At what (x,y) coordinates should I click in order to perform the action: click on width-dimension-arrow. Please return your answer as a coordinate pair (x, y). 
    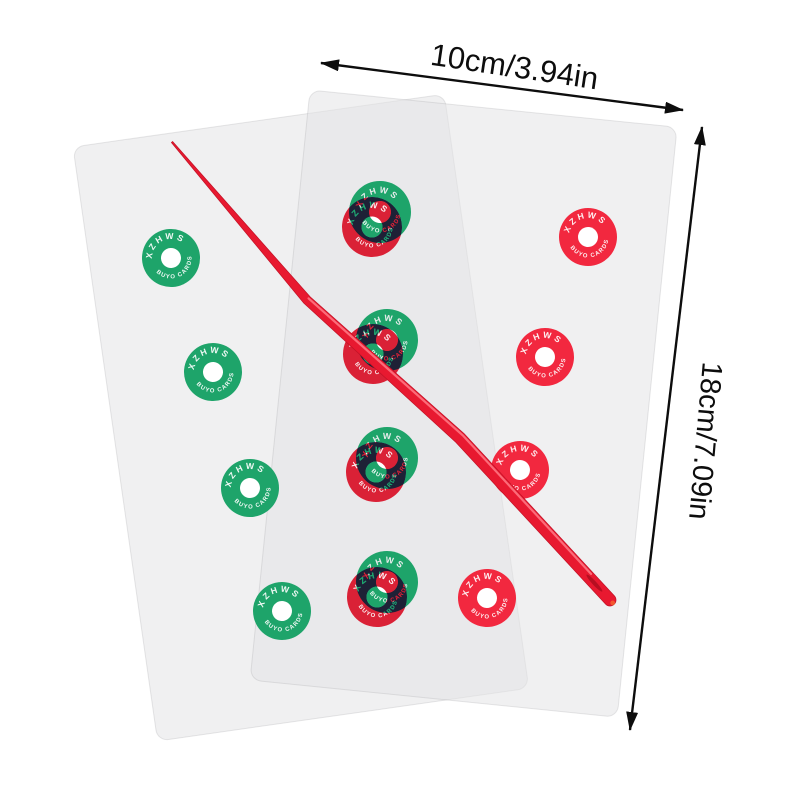
    Looking at the image, I should click on (502, 86).